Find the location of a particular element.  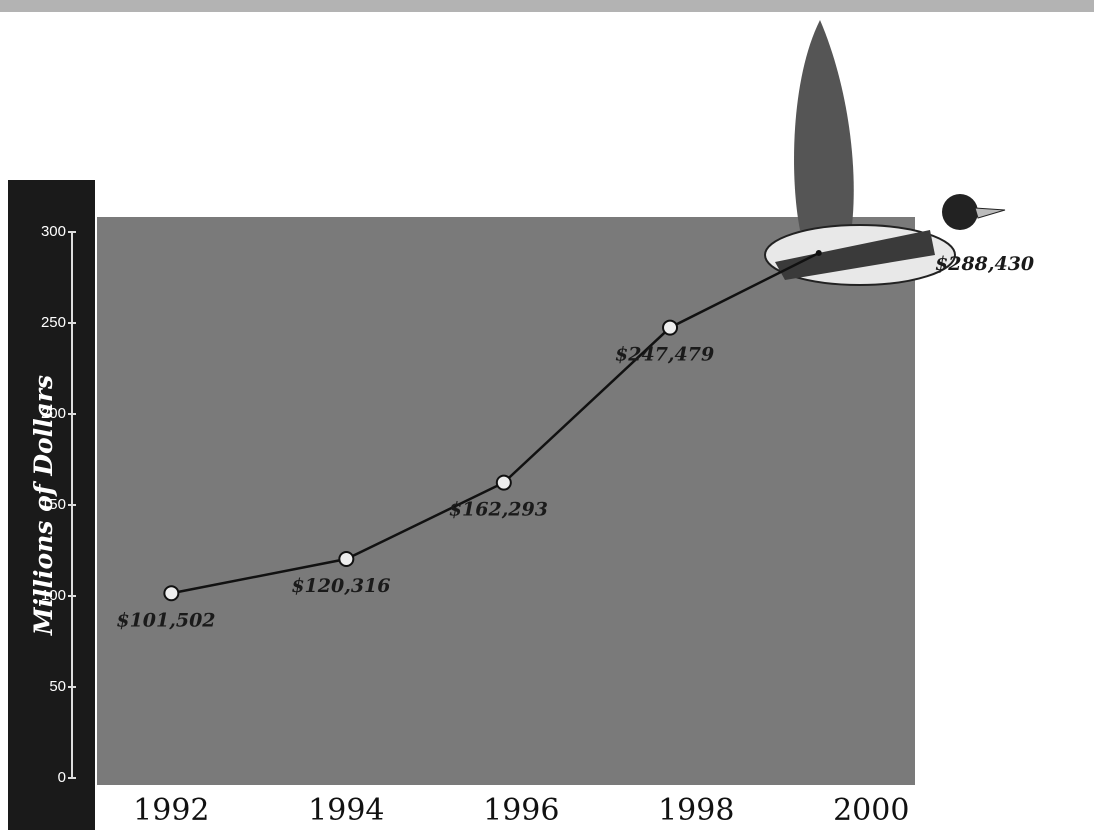

value-label: $101,502 is located at coordinates (165, 620).